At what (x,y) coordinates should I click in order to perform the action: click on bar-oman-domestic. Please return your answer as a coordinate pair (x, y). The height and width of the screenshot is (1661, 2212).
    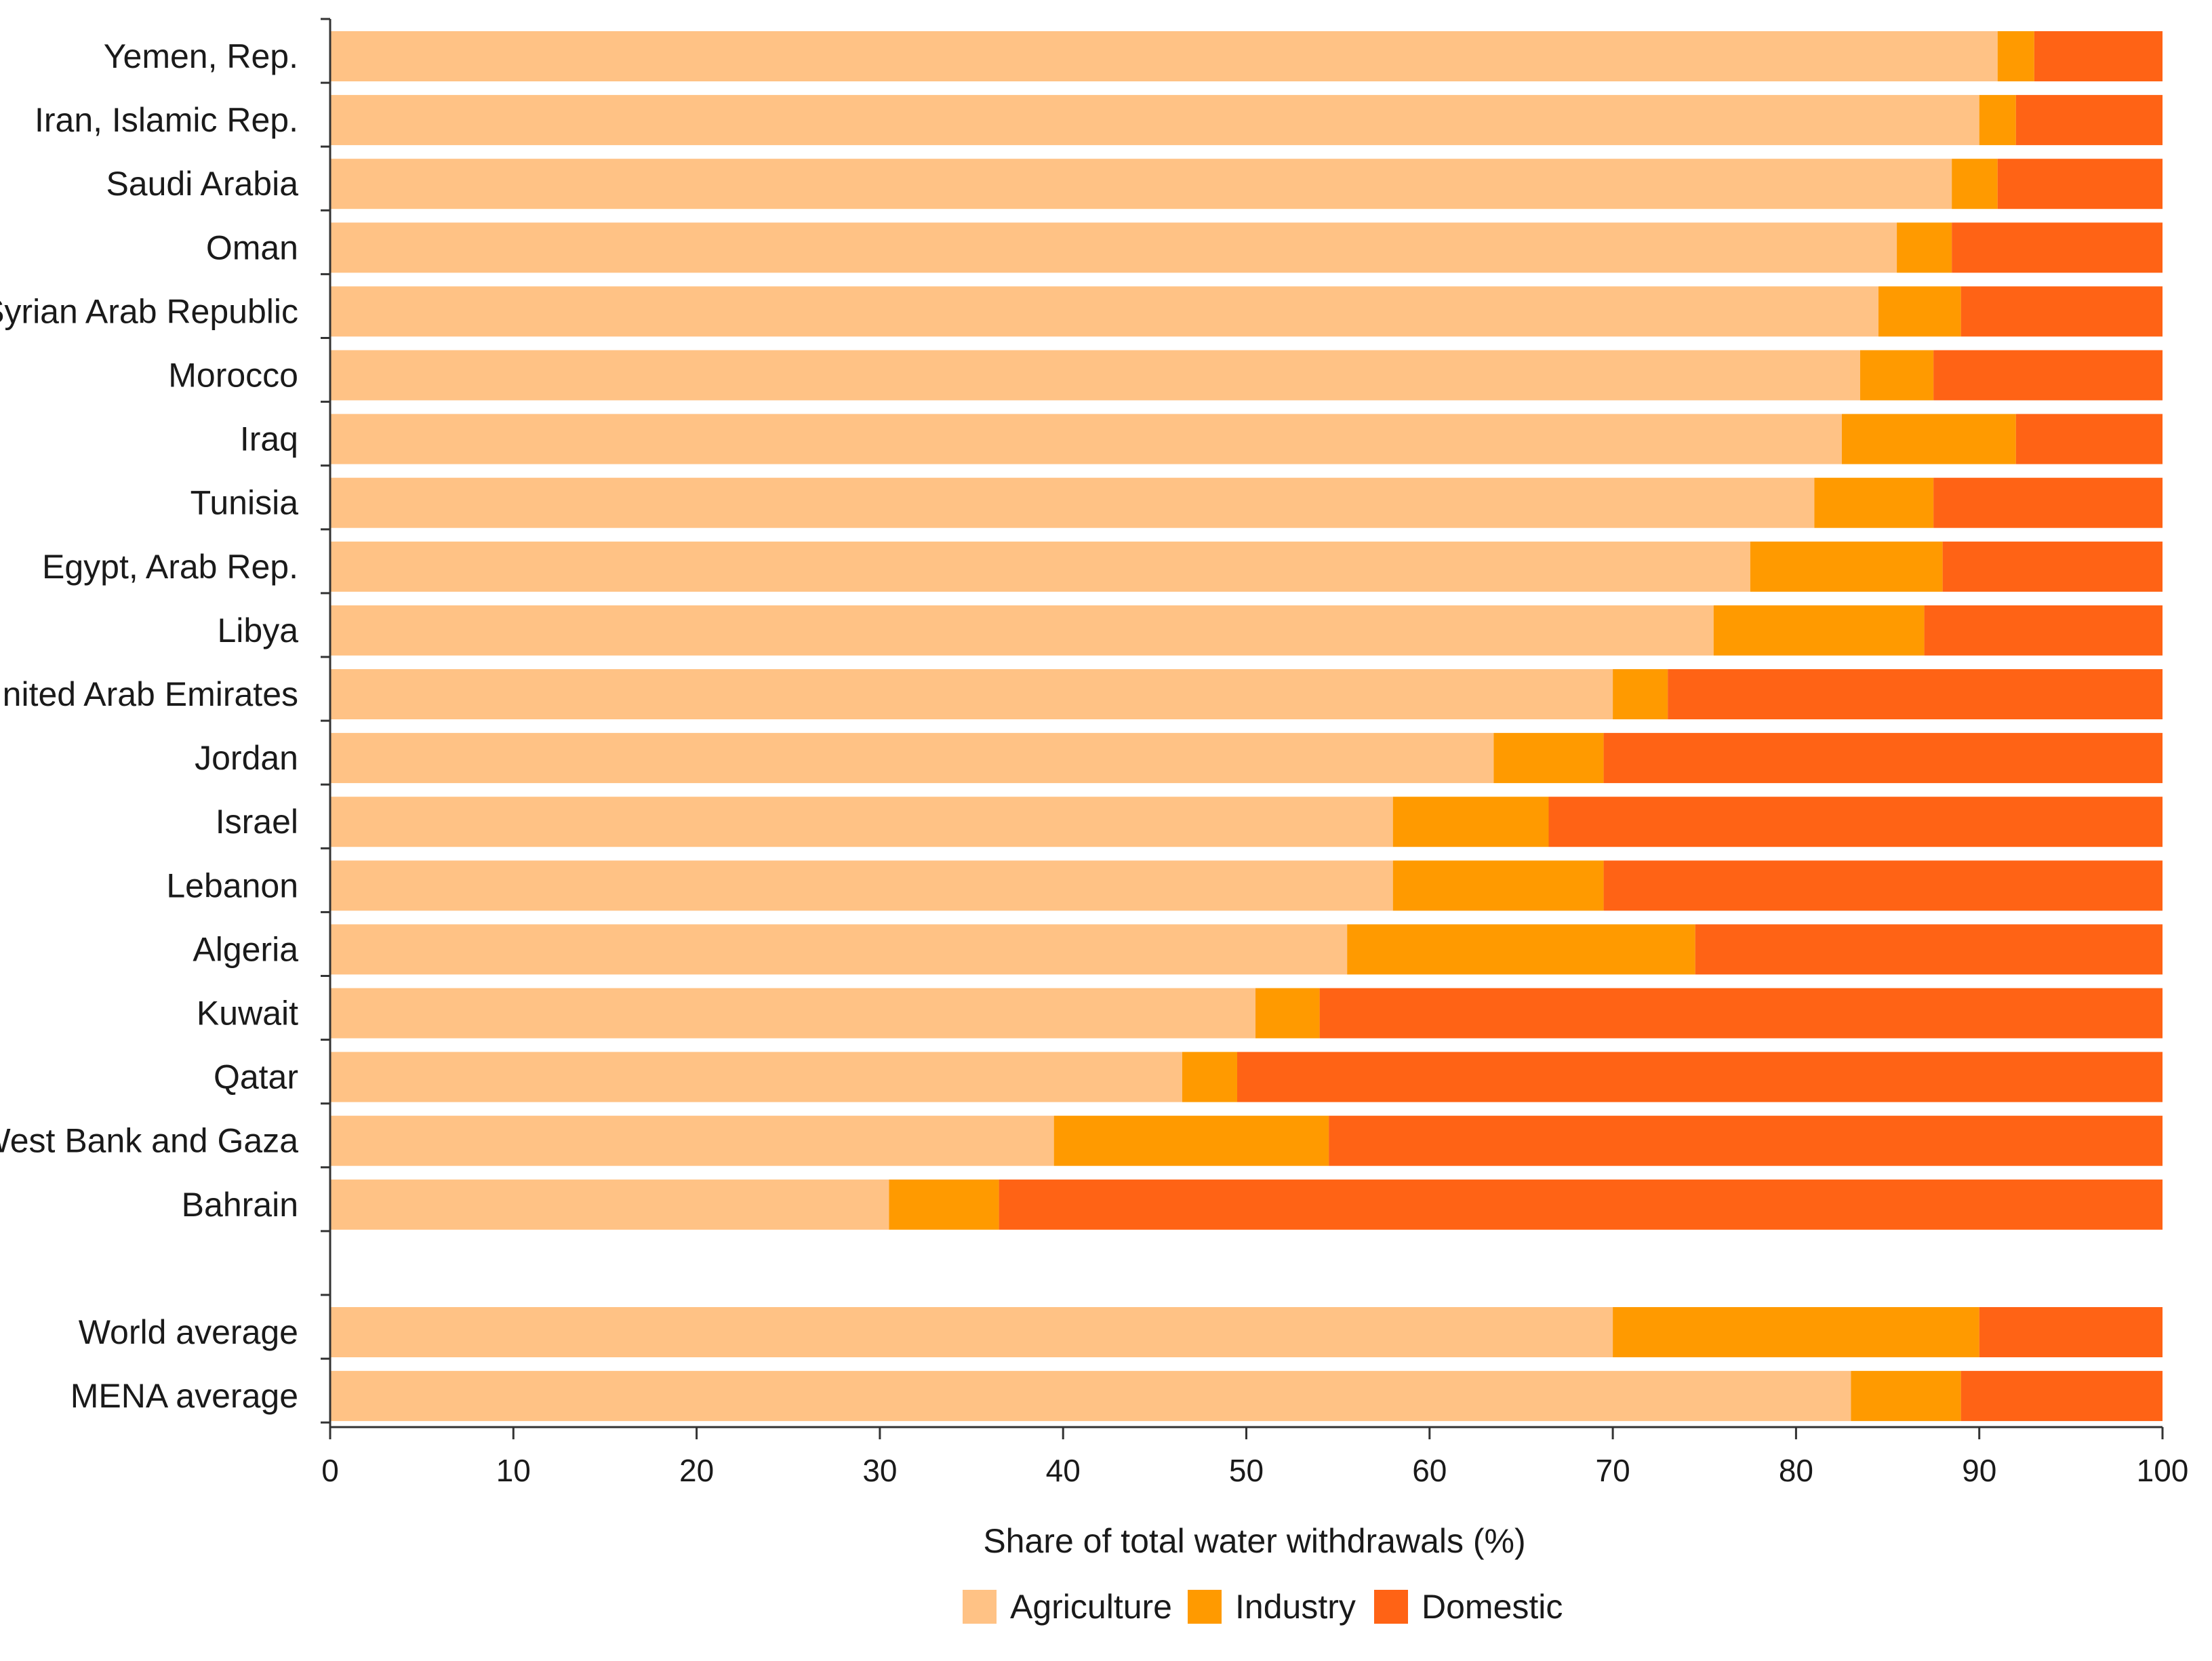
    Looking at the image, I should click on (2057, 247).